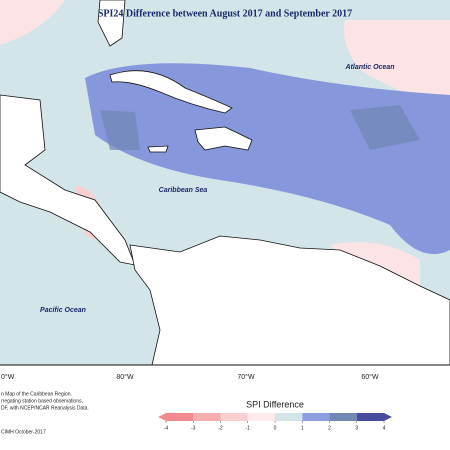 The width and height of the screenshot is (450, 450). Describe the element at coordinates (275, 422) in the screenshot. I see `legend: -4 -3 -2 -1 0 1 2 3 4` at that location.